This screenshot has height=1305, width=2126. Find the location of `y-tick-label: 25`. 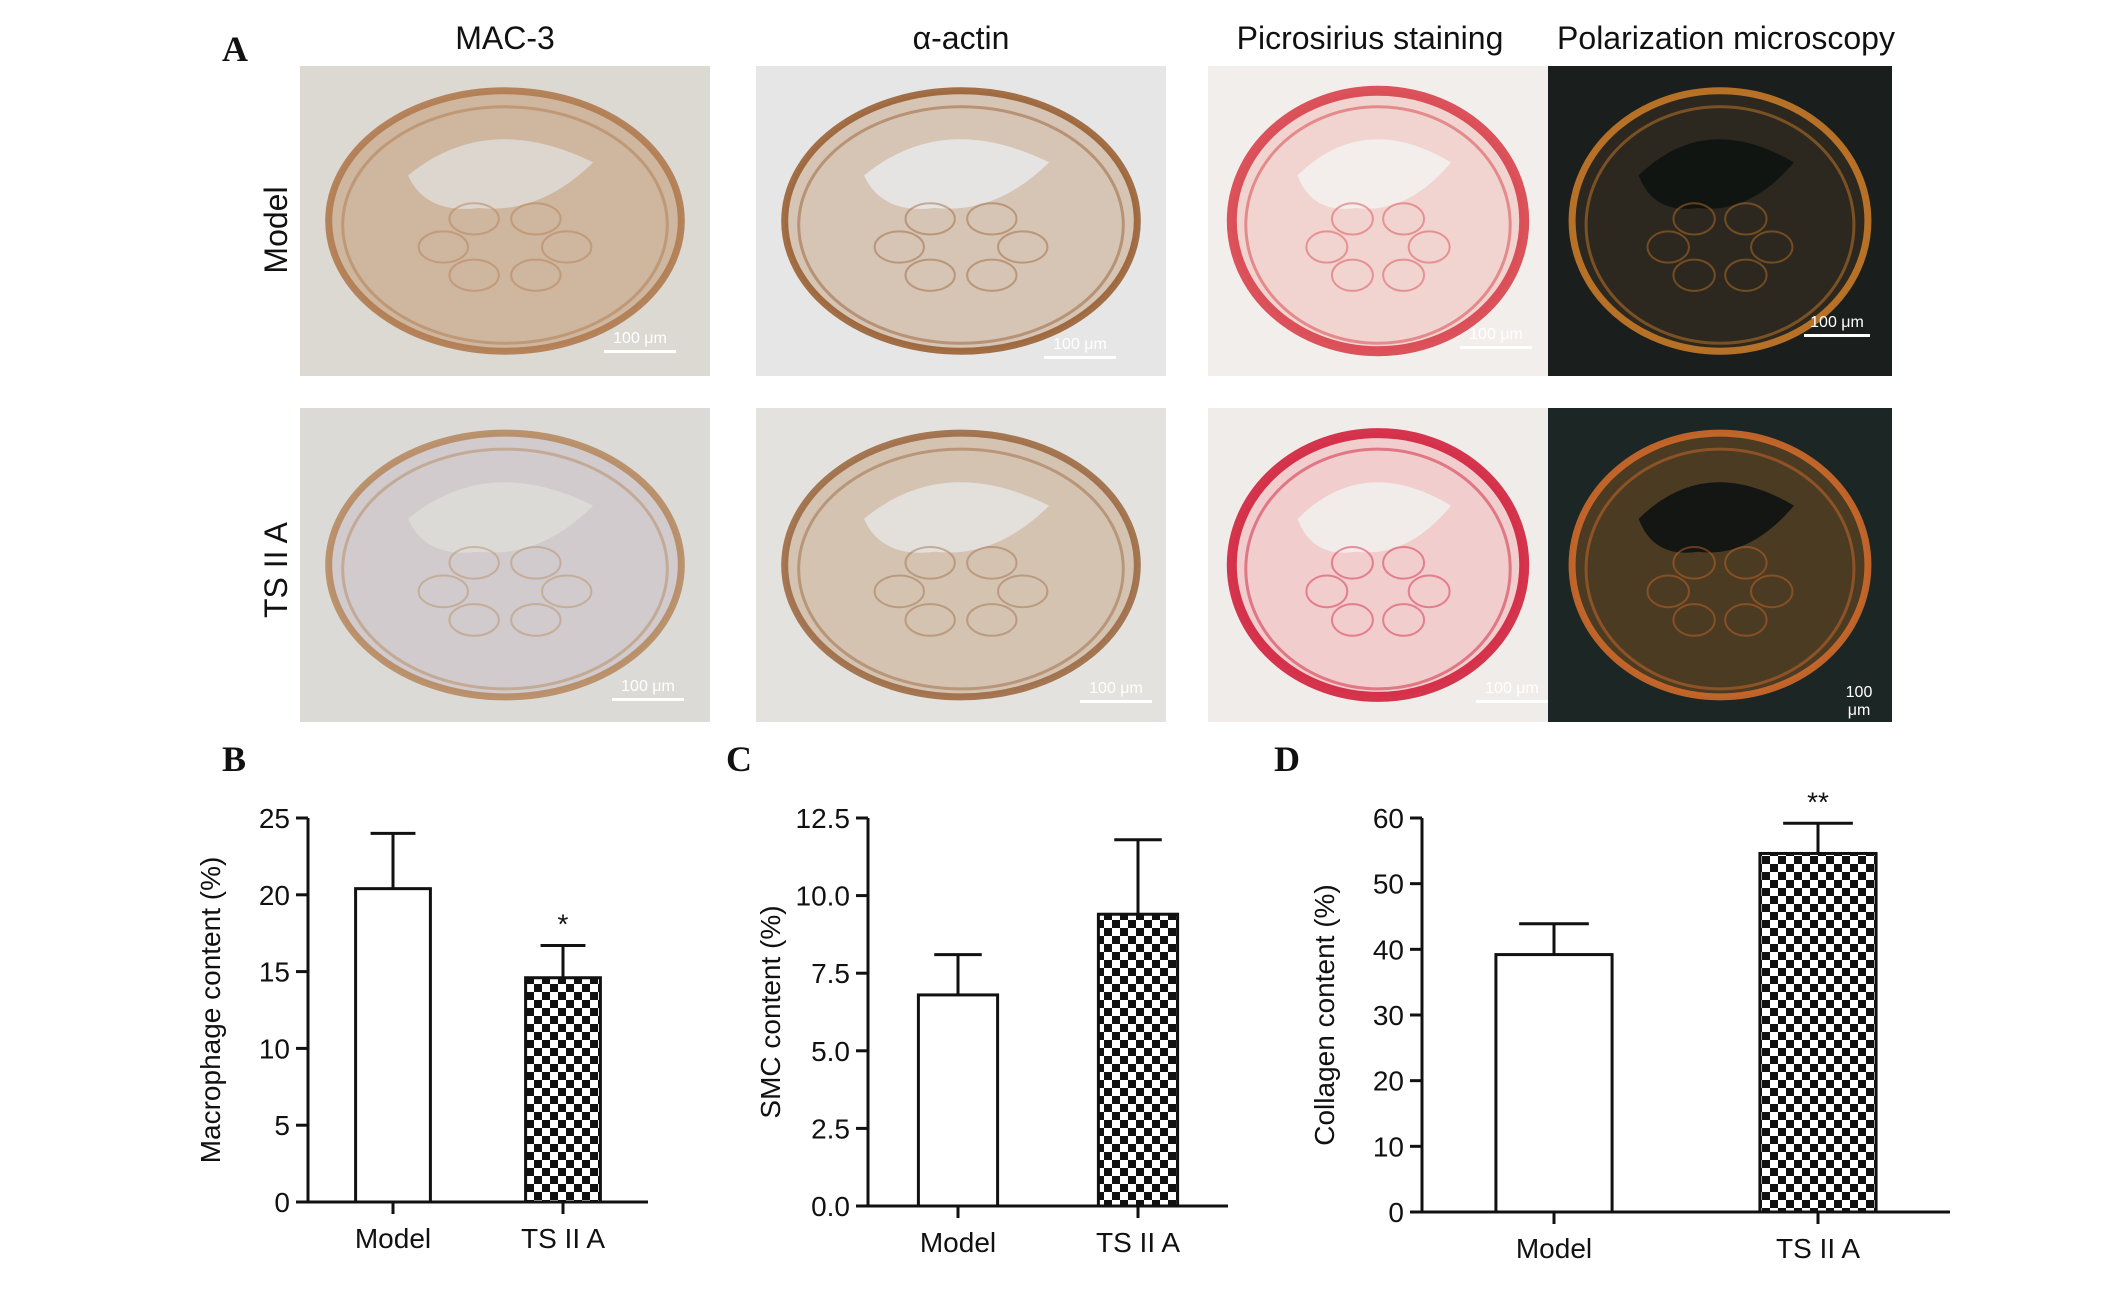

y-tick-label: 25 is located at coordinates (274, 818).